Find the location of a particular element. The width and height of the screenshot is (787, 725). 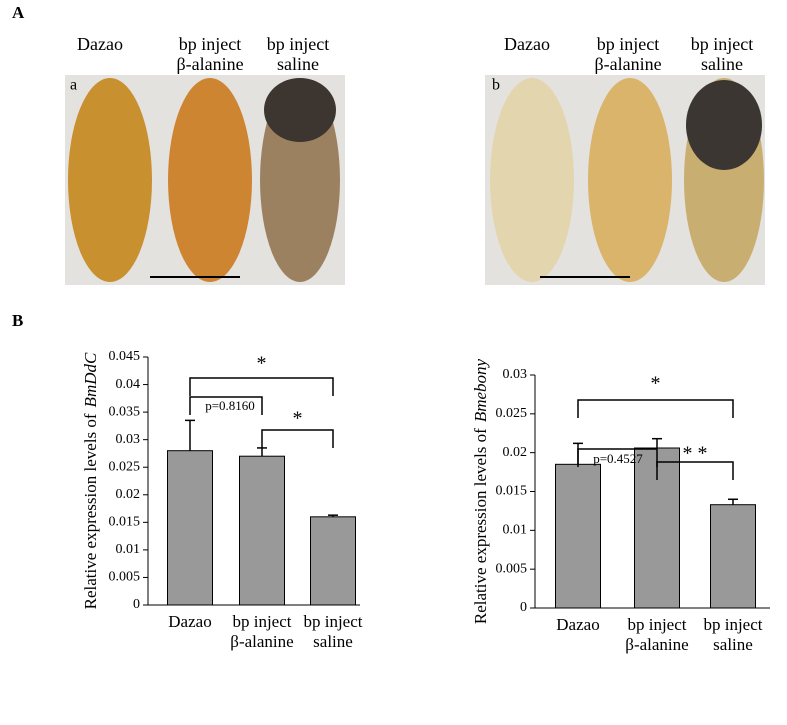

y-axis-label-gene: Bmebony is located at coordinates (480, 390).